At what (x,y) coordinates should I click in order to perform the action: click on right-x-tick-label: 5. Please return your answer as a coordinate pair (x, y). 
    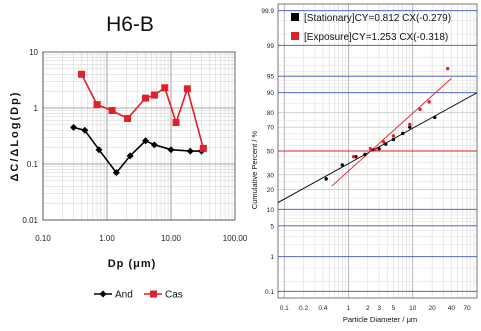
    Looking at the image, I should click on (394, 308).